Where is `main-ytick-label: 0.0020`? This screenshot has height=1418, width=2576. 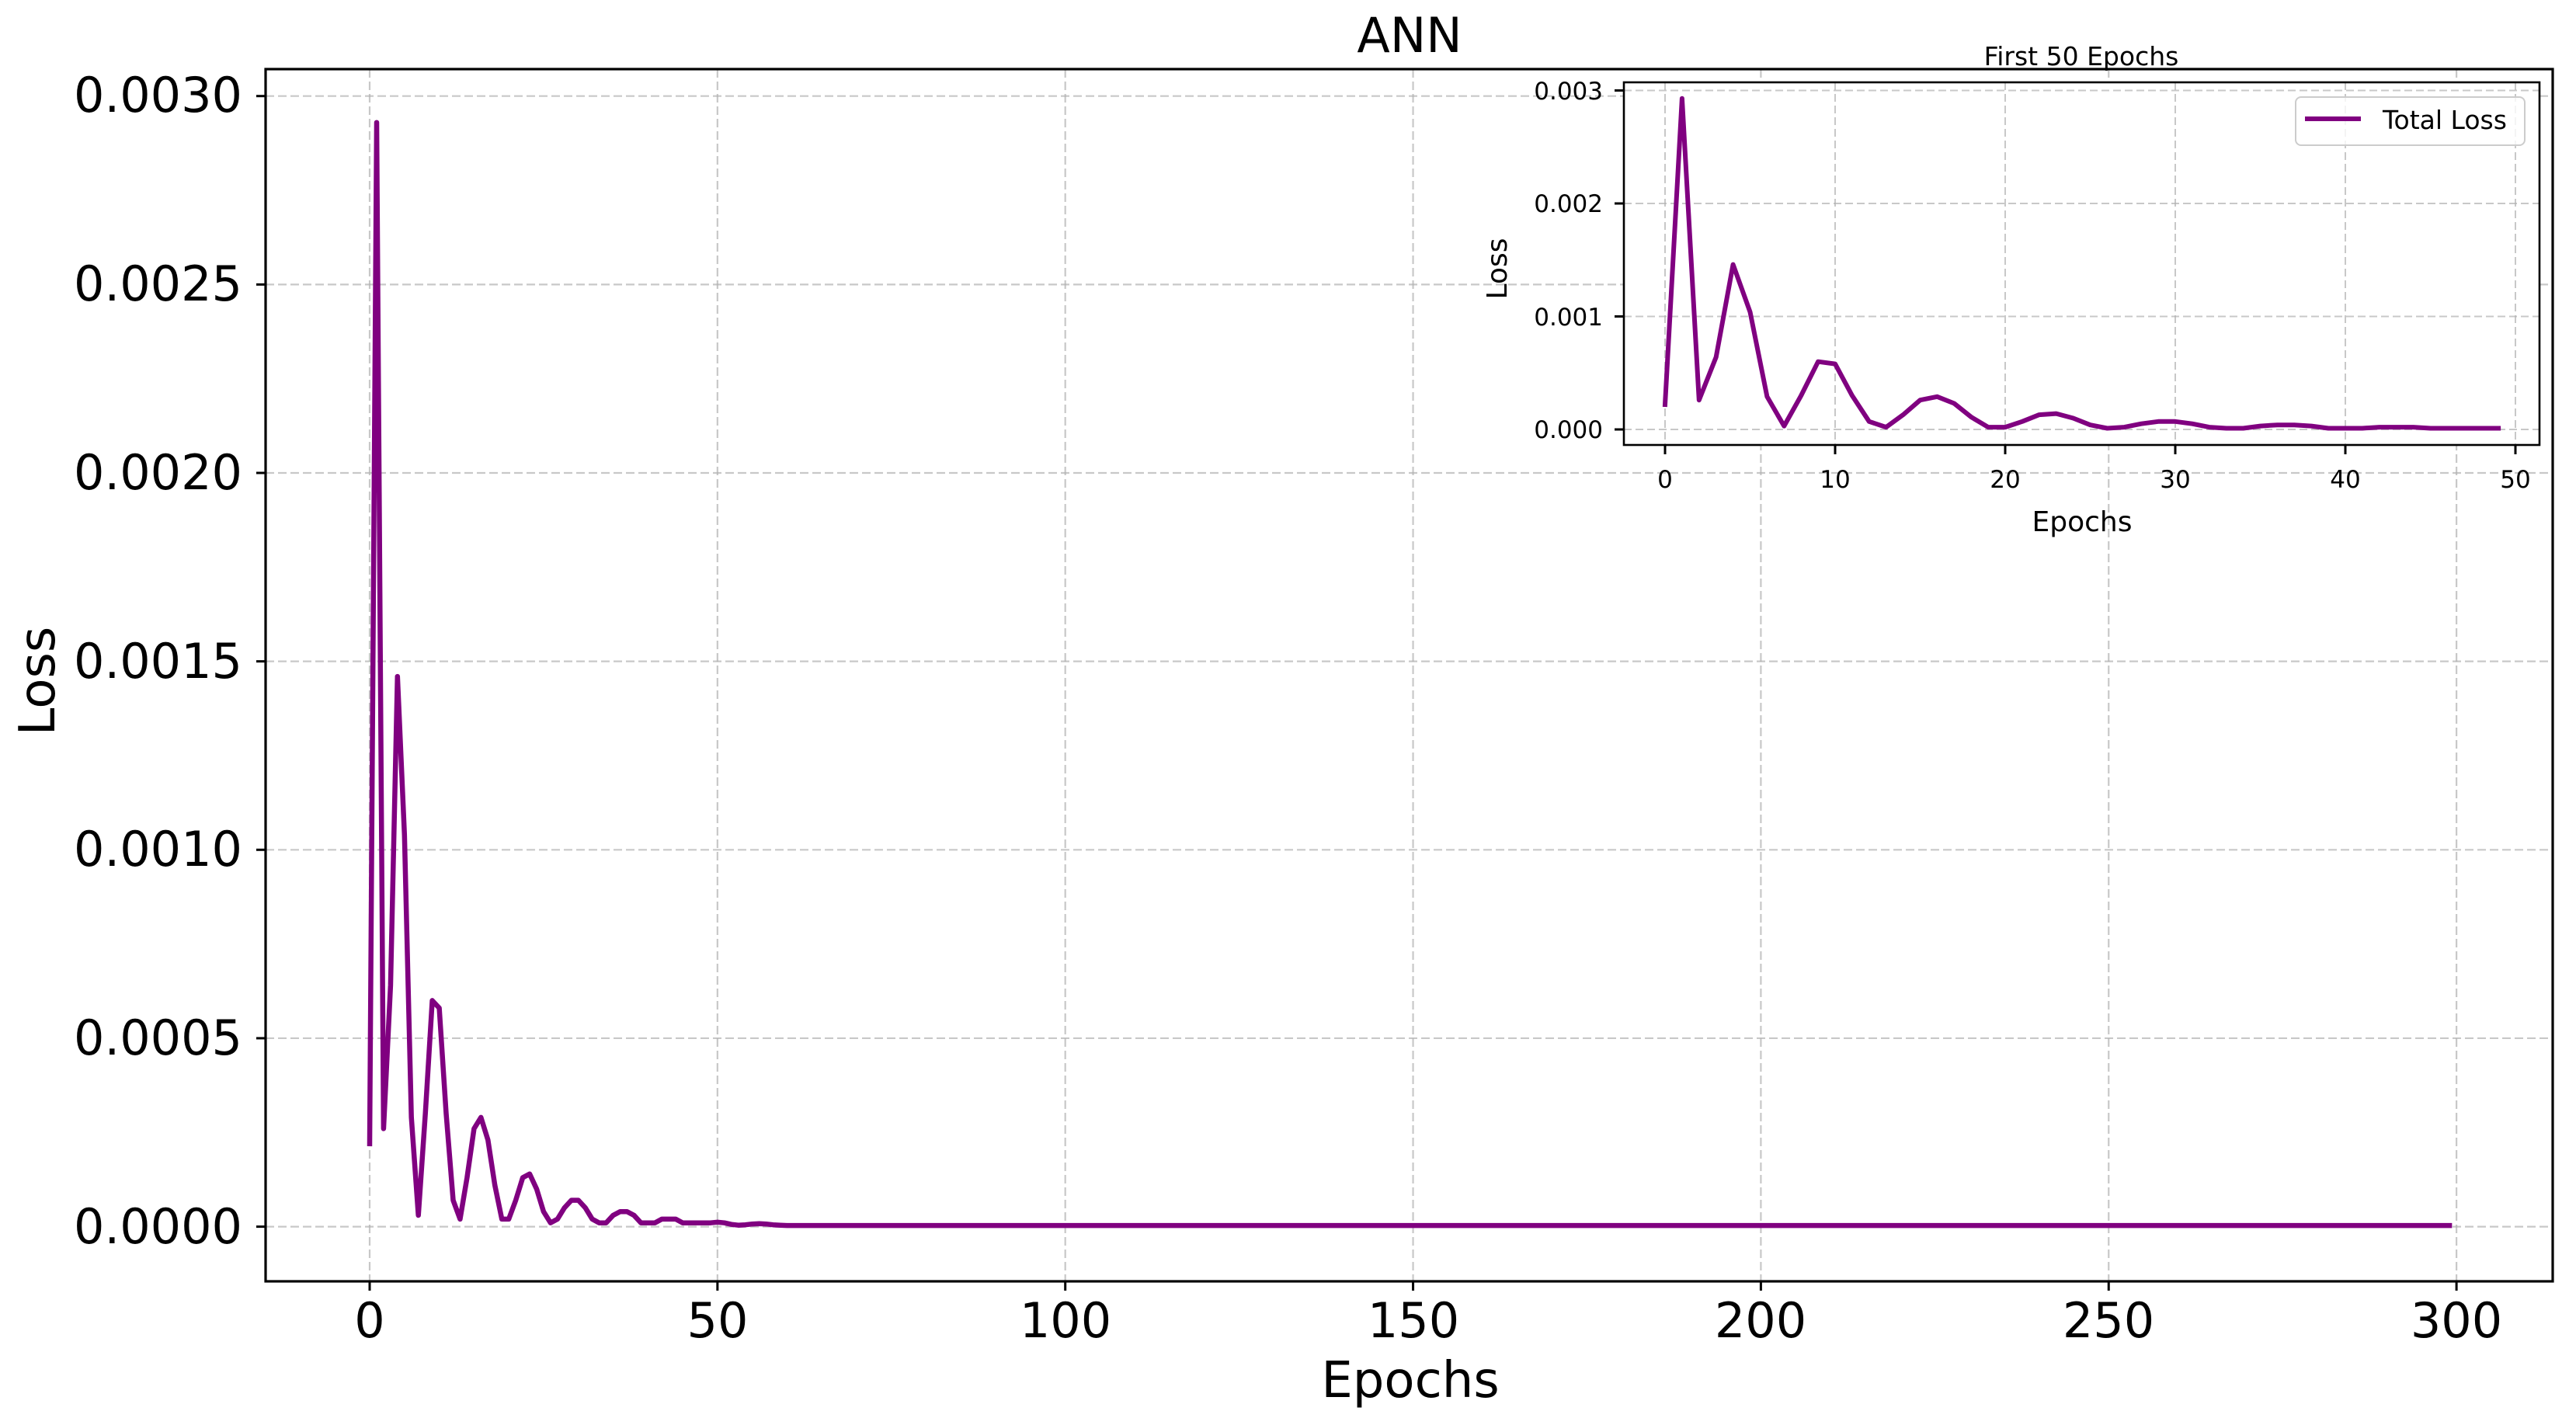 main-ytick-label: 0.0020 is located at coordinates (158, 472).